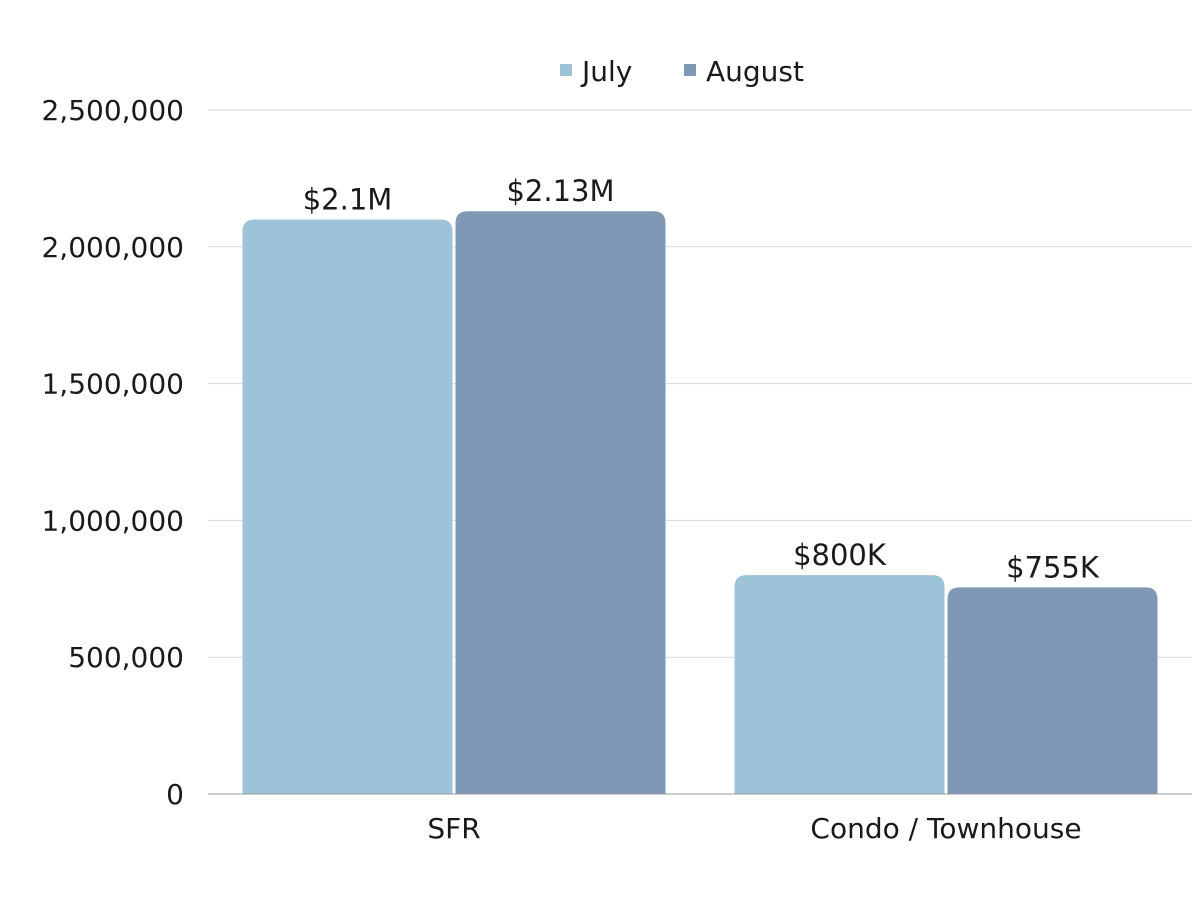 The image size is (1200, 904). What do you see at coordinates (112, 520) in the screenshot?
I see `y-tick-label: 1,000,000` at bounding box center [112, 520].